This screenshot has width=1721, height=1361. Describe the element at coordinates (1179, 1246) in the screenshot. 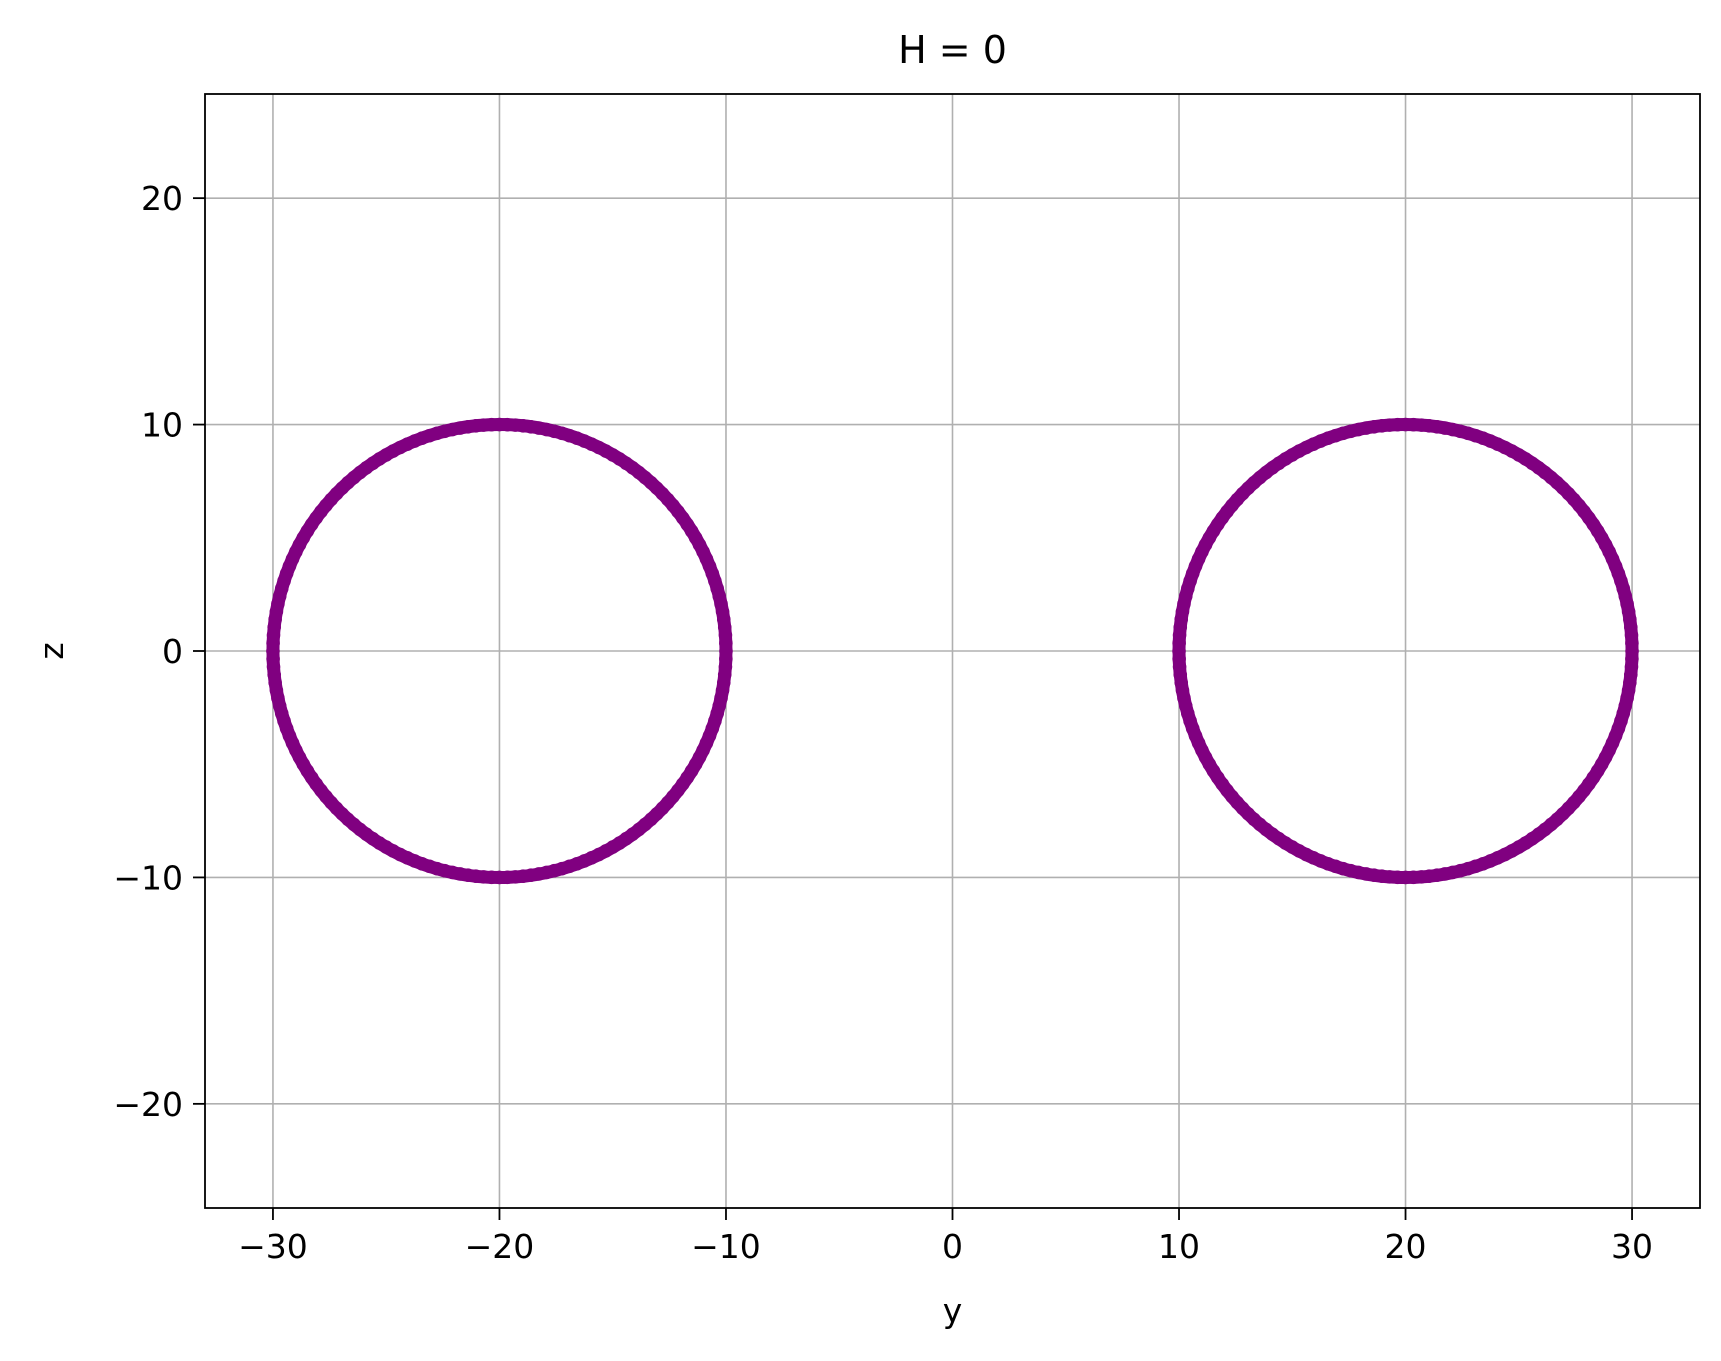

I see `x-tick-label-4: 10` at that location.